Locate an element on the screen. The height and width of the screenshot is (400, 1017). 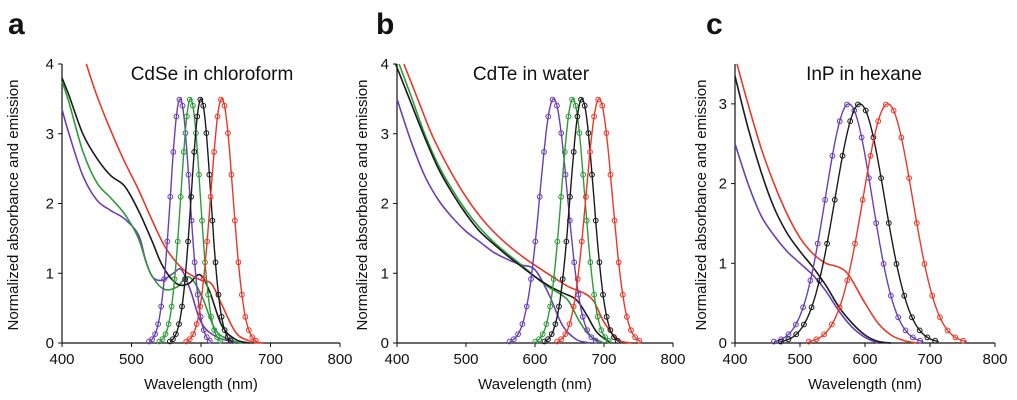
y-axis-label: Normalized absorbance and emission is located at coordinates (701, 205).